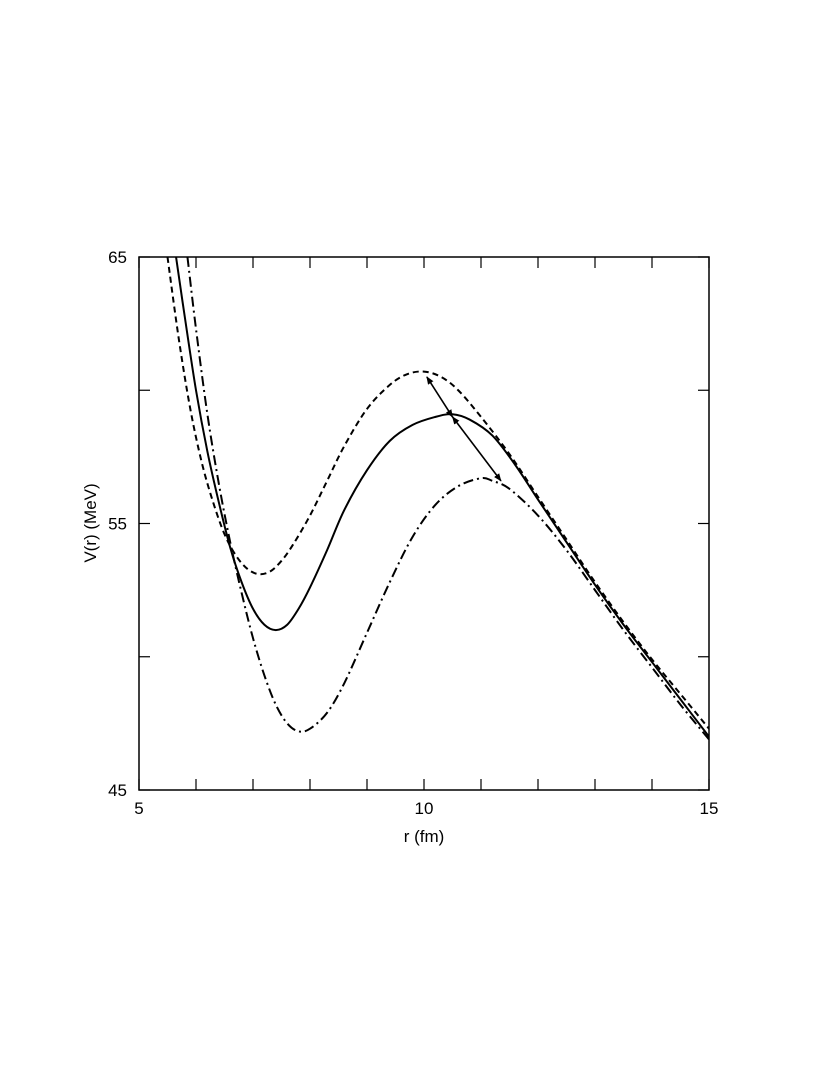 The width and height of the screenshot is (830, 1075). I want to click on x-tick-label: 5, so click(138, 808).